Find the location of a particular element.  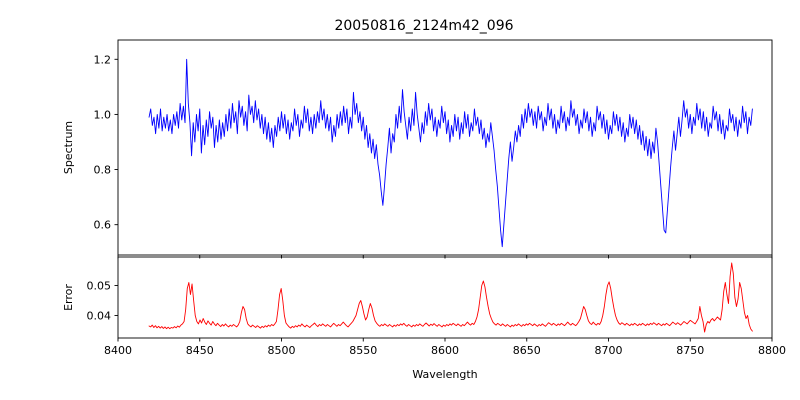

y-tick-label: 1.0 is located at coordinates (103, 114).